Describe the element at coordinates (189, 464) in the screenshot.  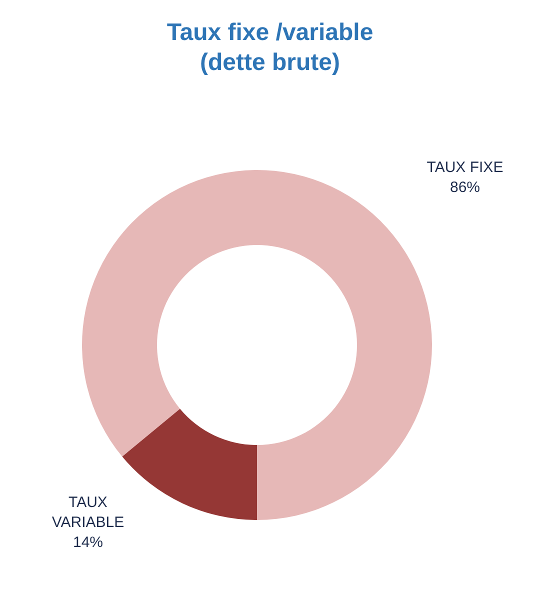
I see `donut-slice` at that location.